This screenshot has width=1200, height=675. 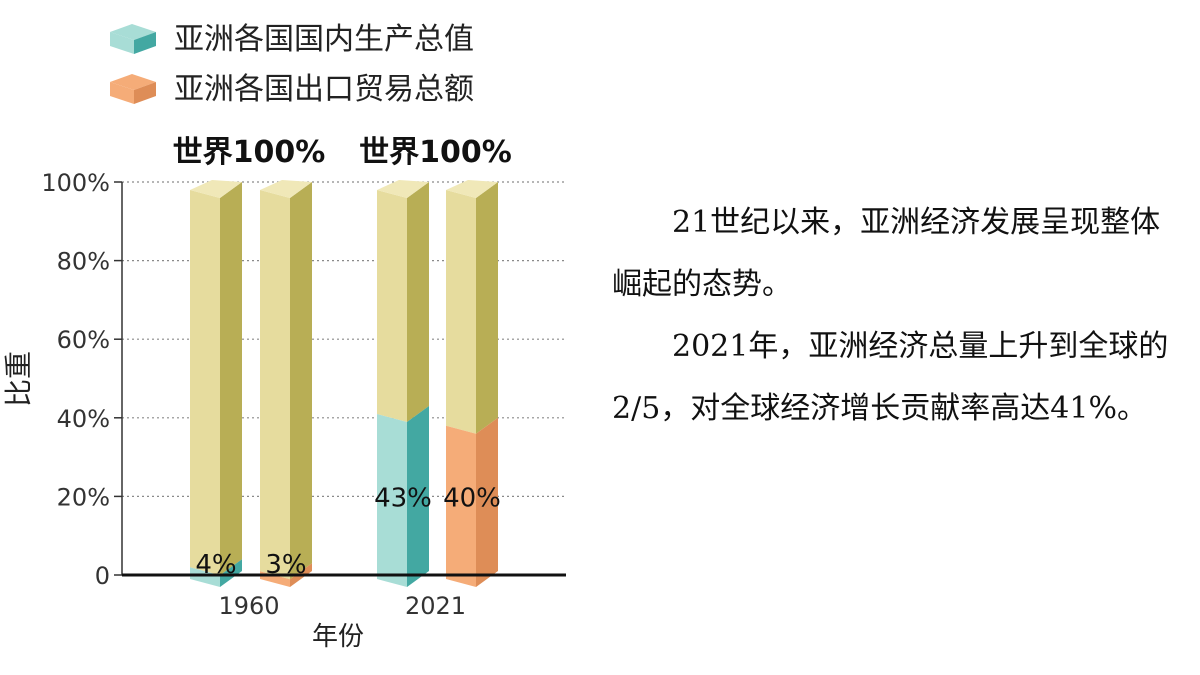 What do you see at coordinates (472, 498) in the screenshot?
I see `data-label: 40%` at bounding box center [472, 498].